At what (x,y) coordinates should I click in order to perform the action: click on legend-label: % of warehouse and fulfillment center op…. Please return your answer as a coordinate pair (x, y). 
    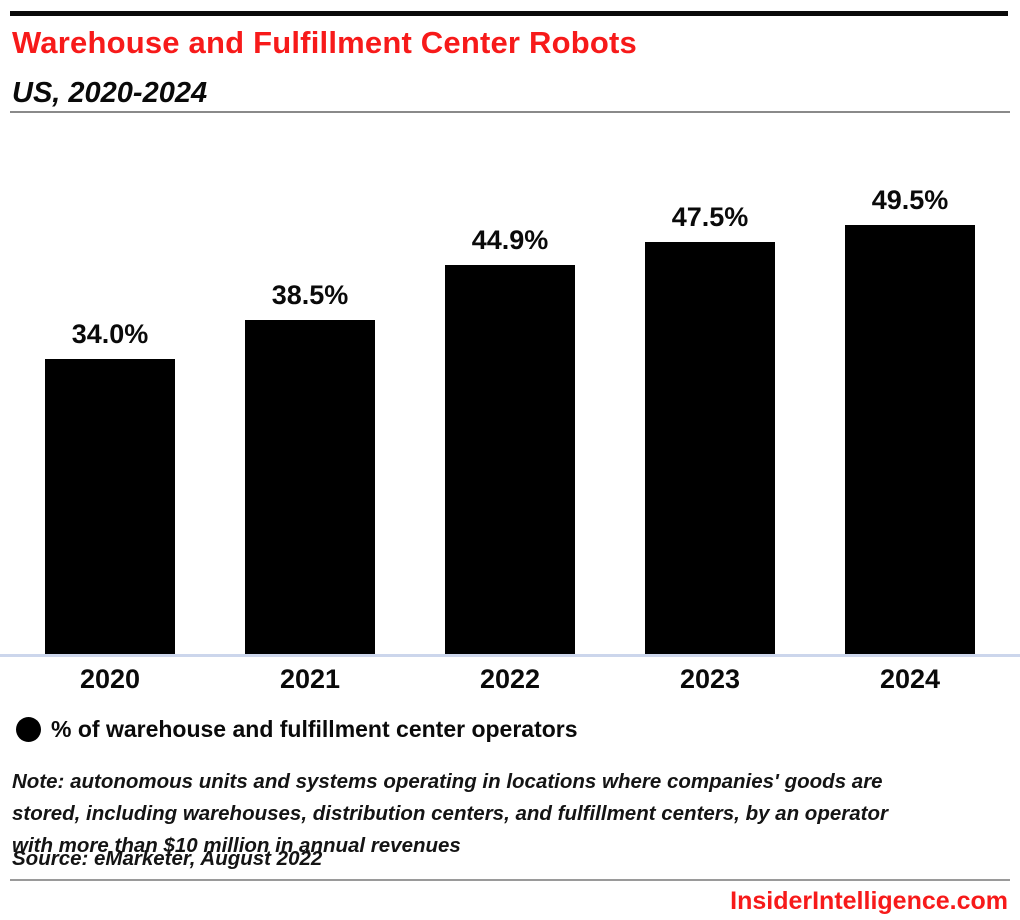
    Looking at the image, I should click on (314, 729).